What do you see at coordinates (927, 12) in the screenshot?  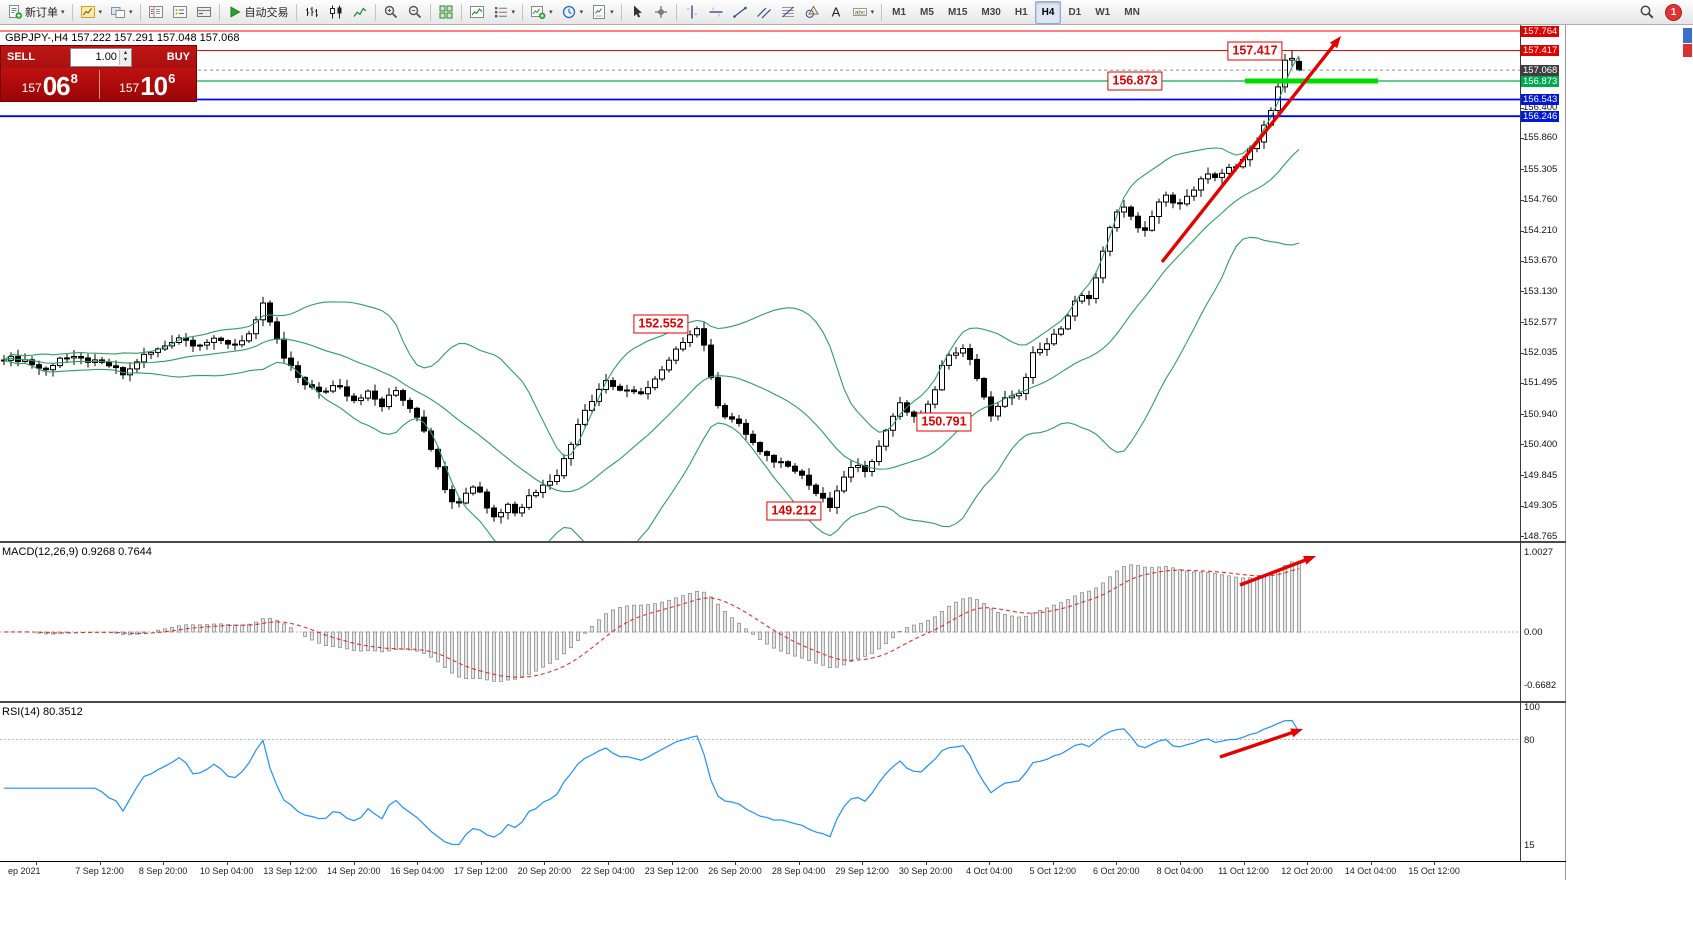 I see `timeframe-m5-button: M5` at bounding box center [927, 12].